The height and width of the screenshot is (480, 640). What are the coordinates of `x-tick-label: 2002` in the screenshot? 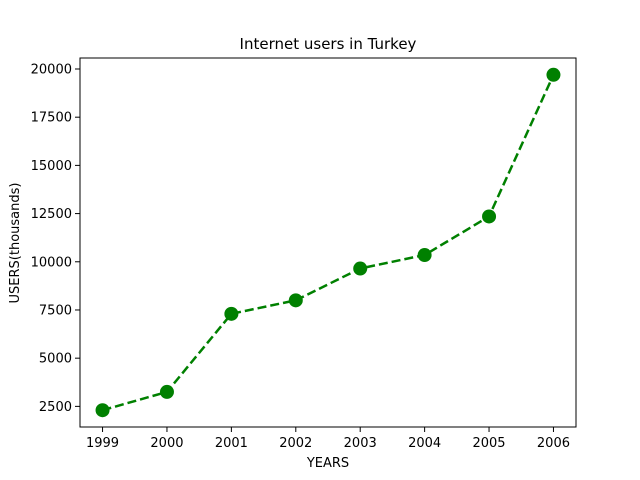 It's located at (295, 443).